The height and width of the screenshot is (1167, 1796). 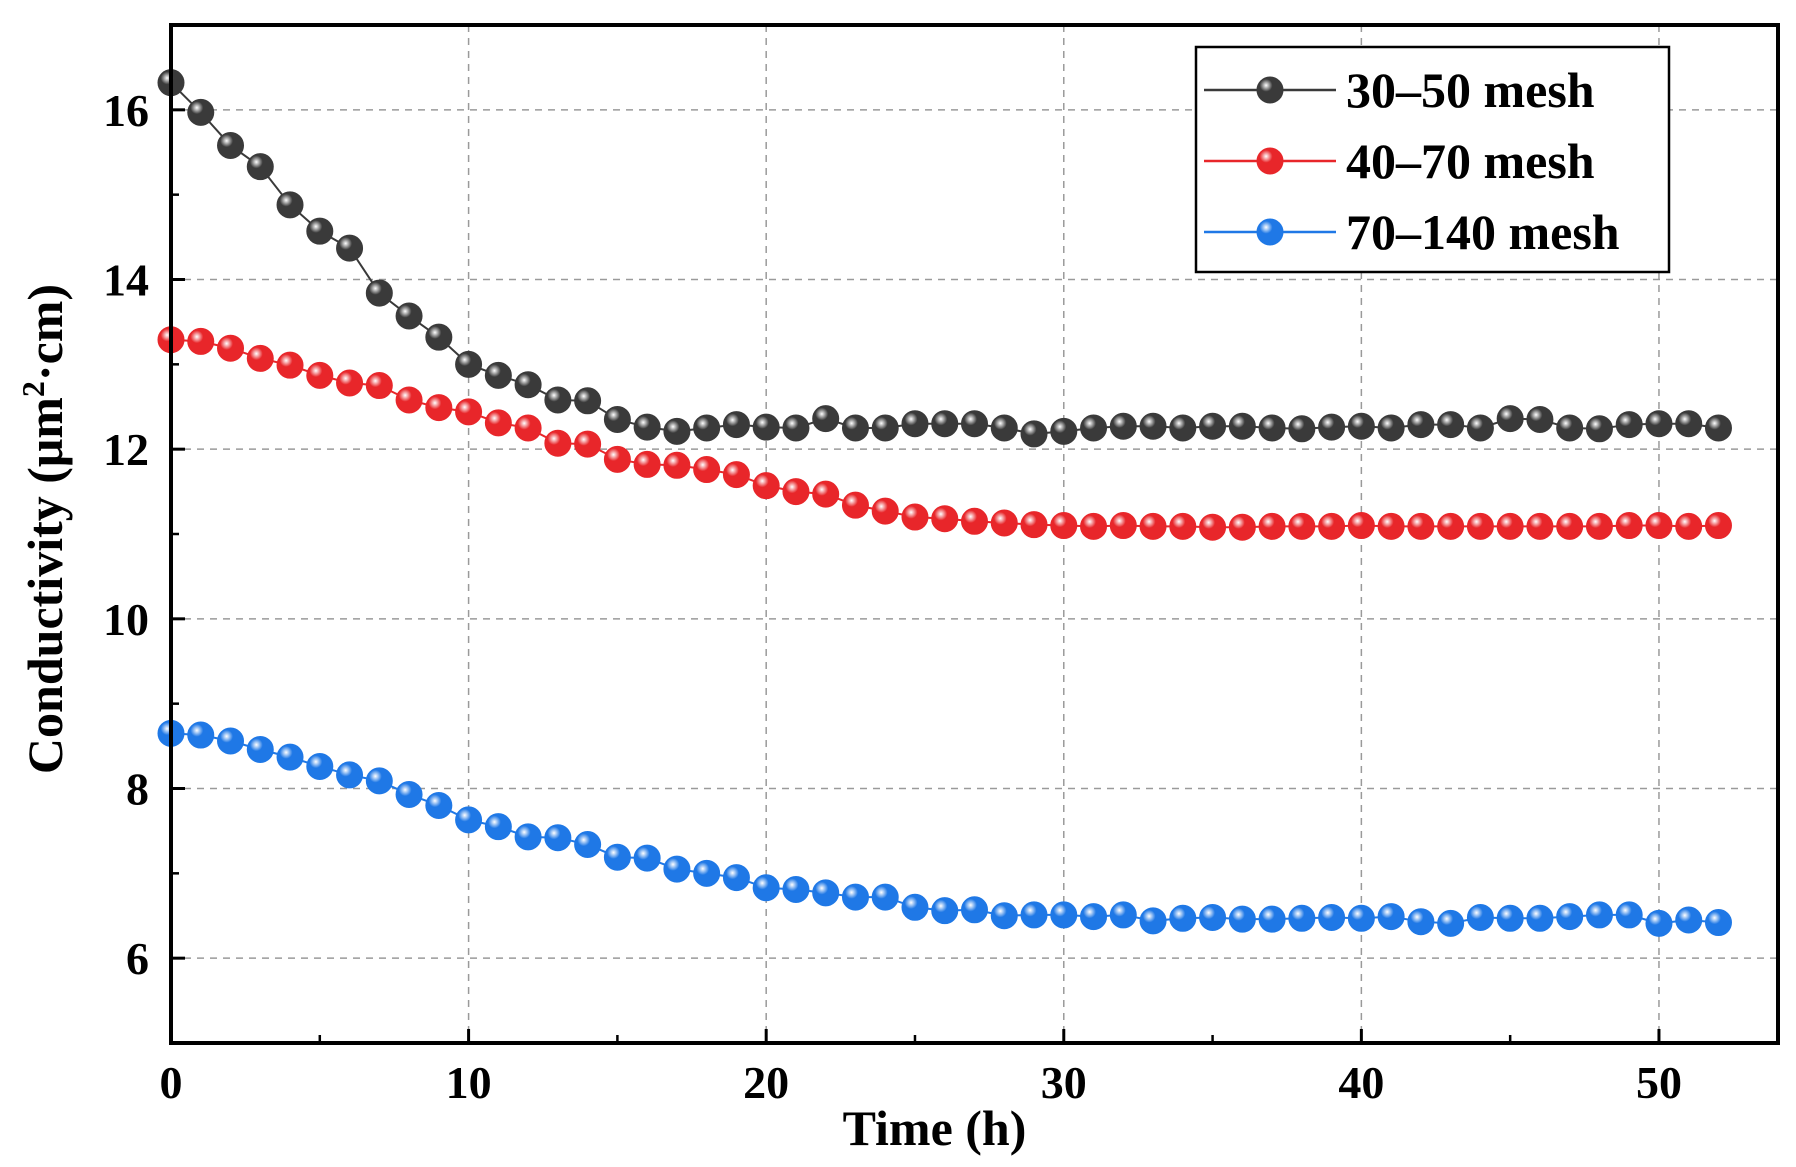 I want to click on legend-entry: 30–50 mesh, so click(x=1399, y=90).